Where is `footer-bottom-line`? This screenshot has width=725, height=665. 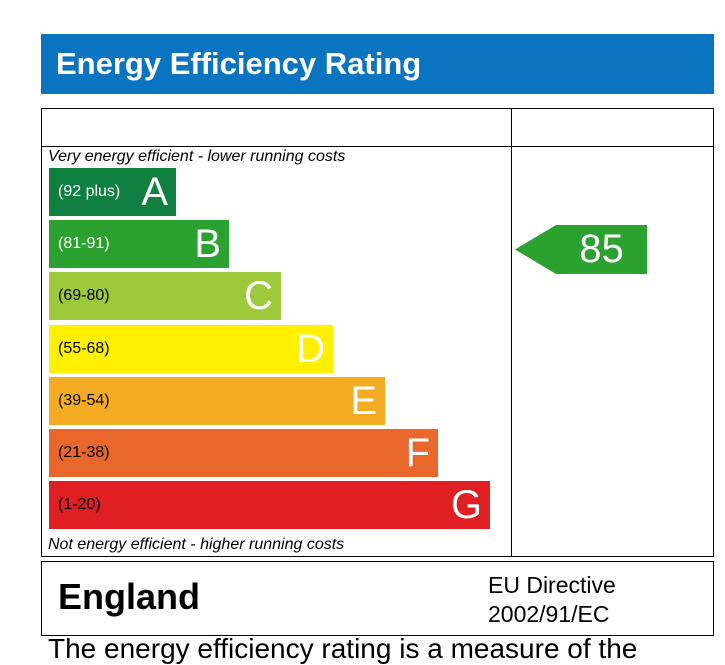
footer-bottom-line is located at coordinates (377, 635).